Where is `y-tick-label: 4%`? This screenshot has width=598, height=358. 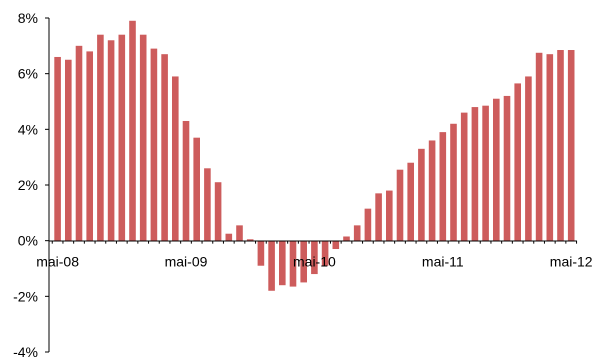
y-tick-label: 4% is located at coordinates (28, 129).